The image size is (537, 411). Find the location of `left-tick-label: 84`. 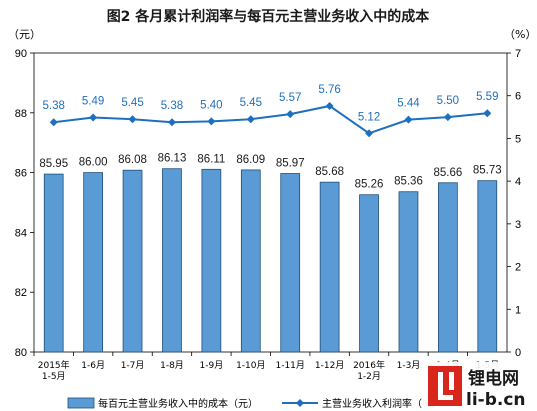

left-tick-label: 84 is located at coordinates (21, 233).